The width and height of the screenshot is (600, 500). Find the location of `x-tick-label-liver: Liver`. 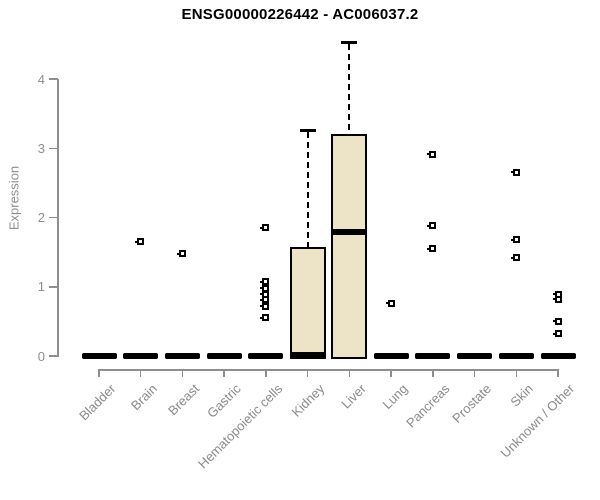

x-tick-label-liver: Liver is located at coordinates (353, 396).